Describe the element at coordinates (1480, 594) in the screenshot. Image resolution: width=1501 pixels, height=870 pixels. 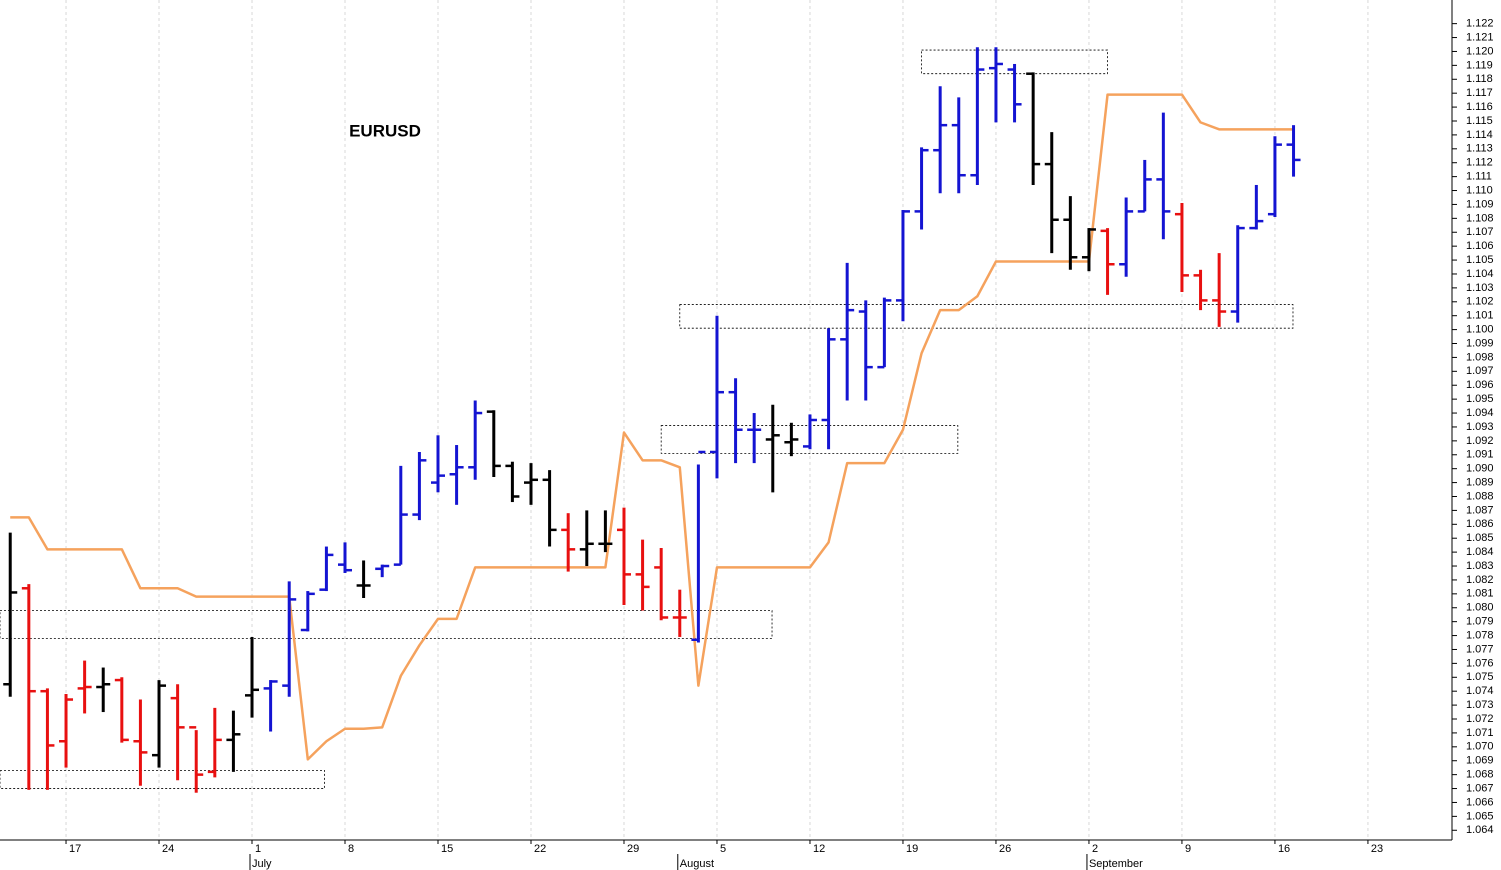
I see `y-tick-label: 1.081` at that location.